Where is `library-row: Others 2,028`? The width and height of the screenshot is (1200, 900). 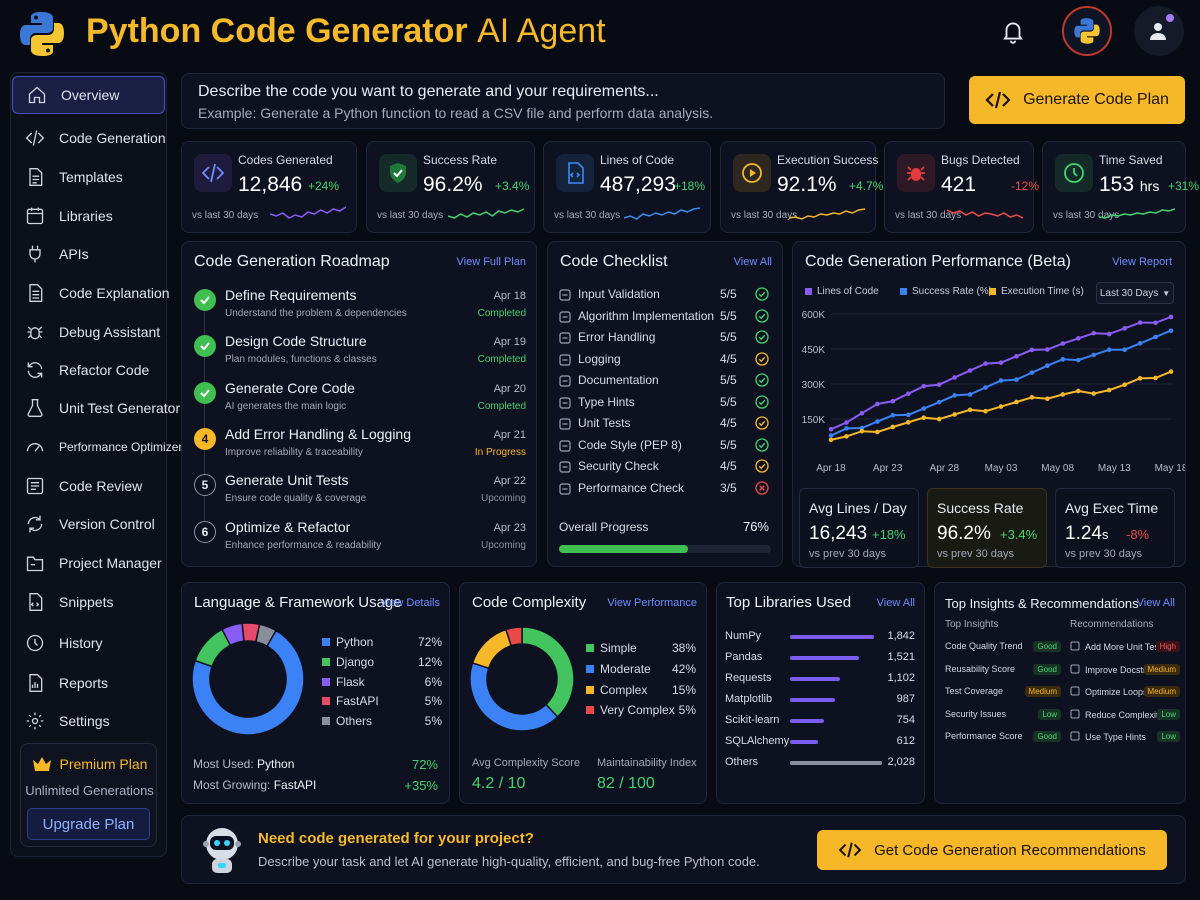 library-row: Others 2,028 is located at coordinates (820, 762).